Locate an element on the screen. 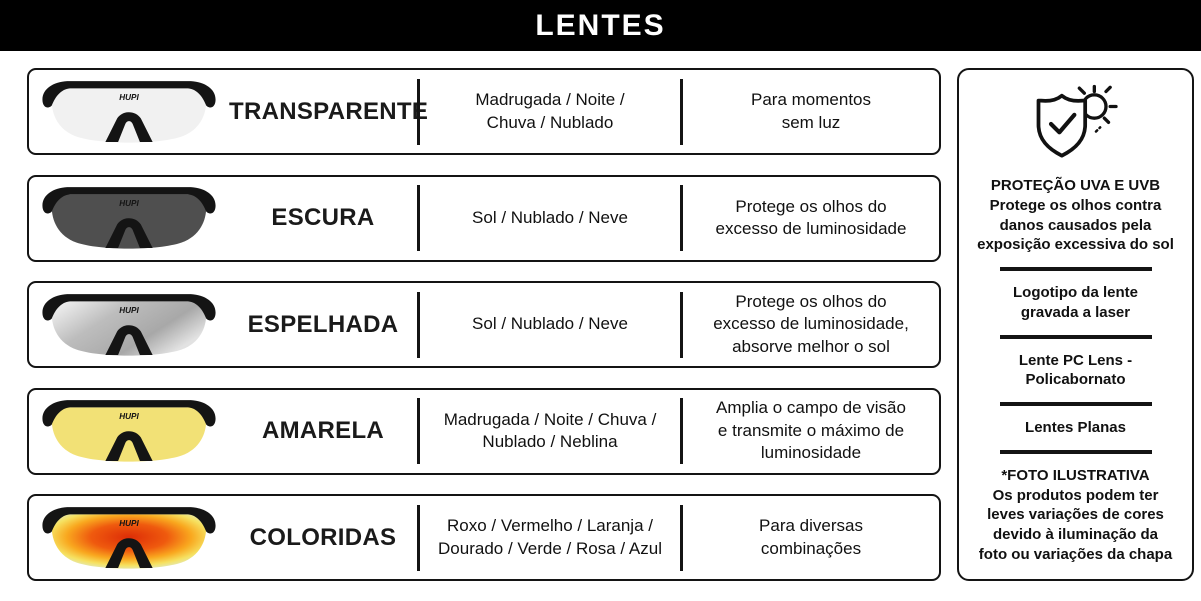 Image resolution: width=1201 pixels, height=601 pixels. header-bar: LENTES is located at coordinates (600, 25).